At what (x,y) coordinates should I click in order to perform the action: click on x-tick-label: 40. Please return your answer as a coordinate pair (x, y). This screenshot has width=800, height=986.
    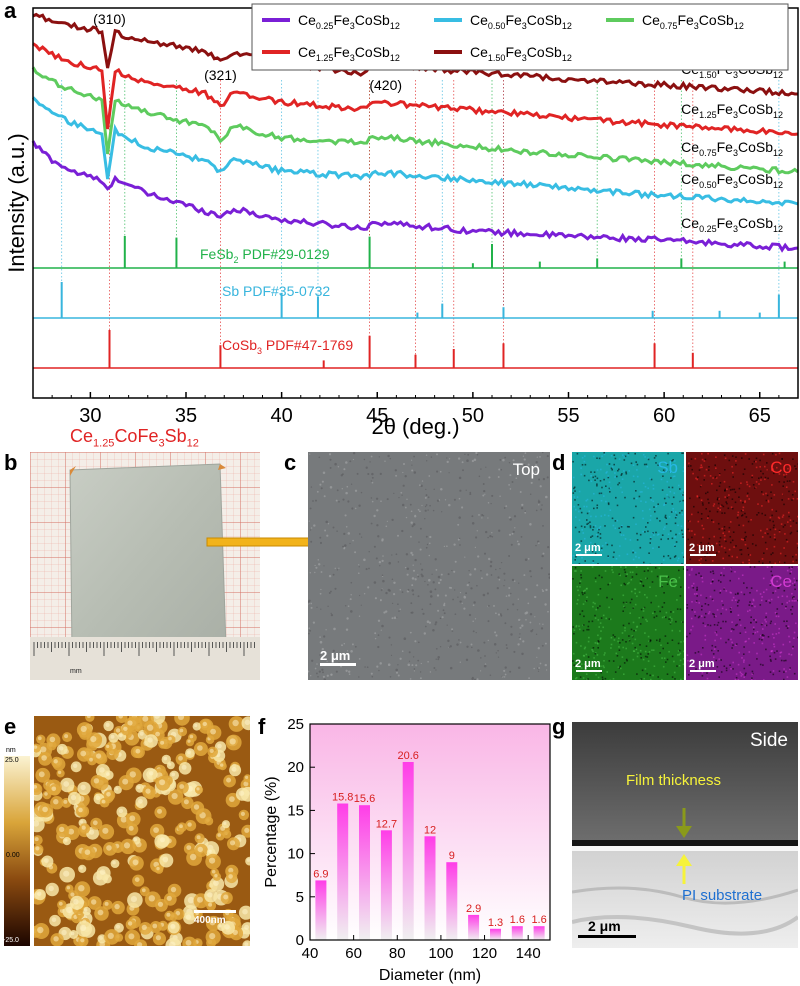
    Looking at the image, I should click on (310, 953).